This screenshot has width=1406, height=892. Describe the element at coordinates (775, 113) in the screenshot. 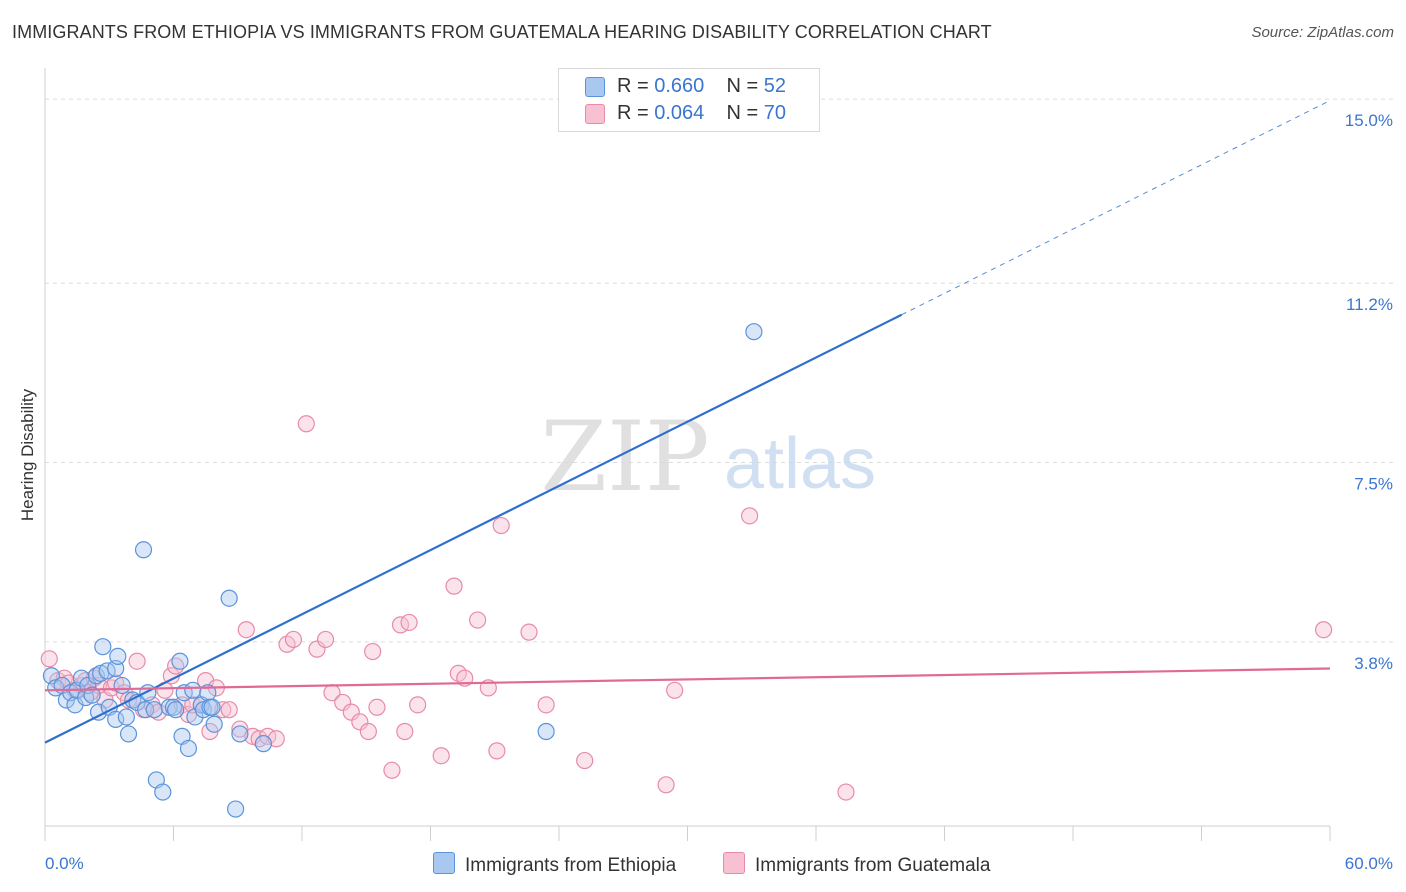

I see `guatemala-n-value: 70` at that location.